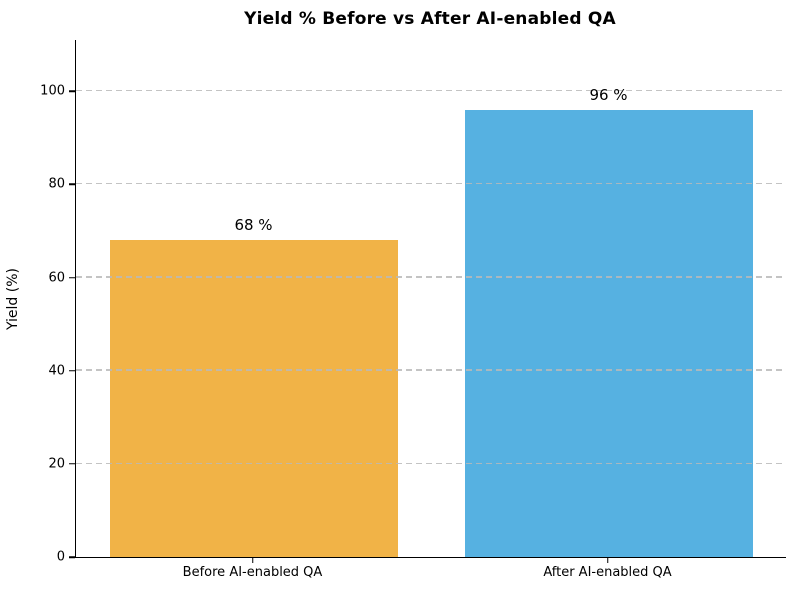 This screenshot has width=800, height=600. Describe the element at coordinates (56, 464) in the screenshot. I see `y-tick-label-20: 20` at that location.